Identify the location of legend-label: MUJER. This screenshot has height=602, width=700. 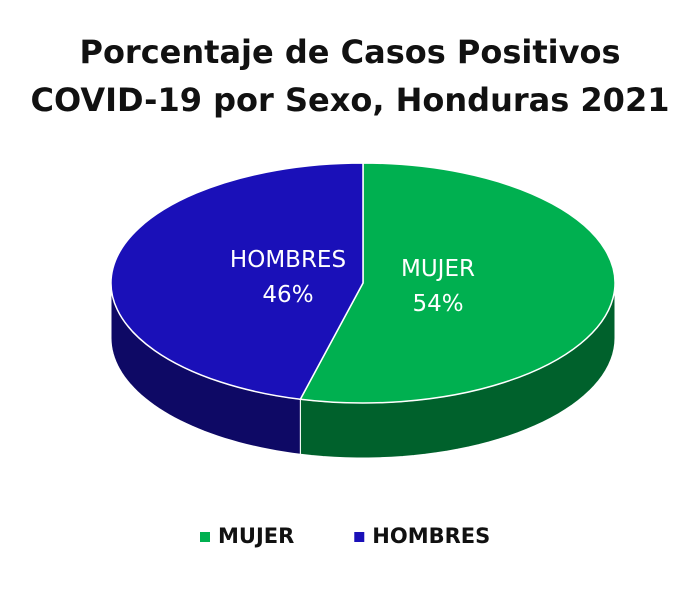
(256, 536).